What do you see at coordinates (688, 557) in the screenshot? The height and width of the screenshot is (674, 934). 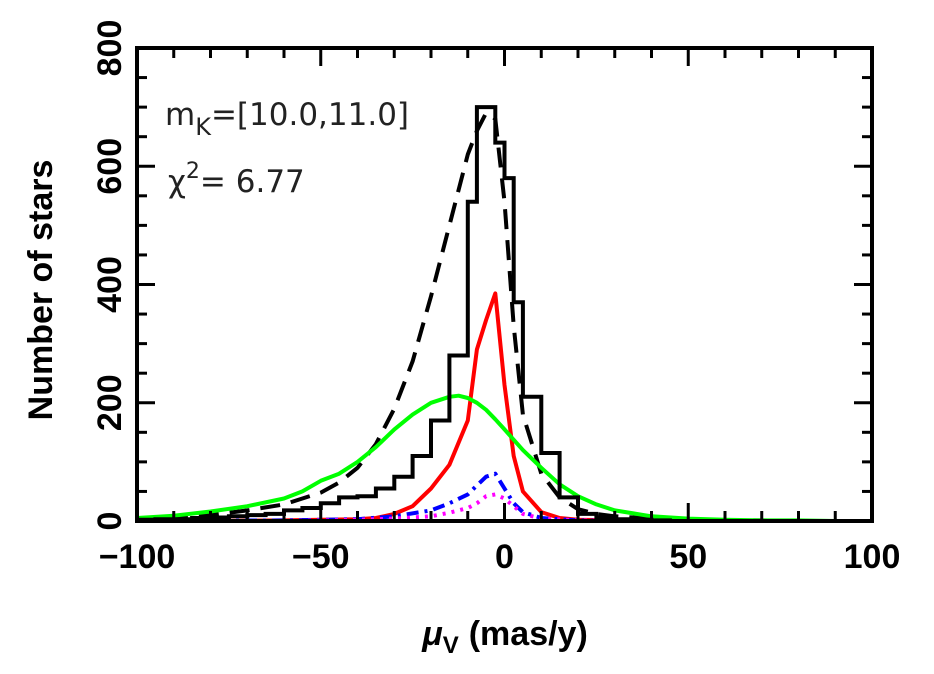 I see `x-tick-label: 50` at bounding box center [688, 557].